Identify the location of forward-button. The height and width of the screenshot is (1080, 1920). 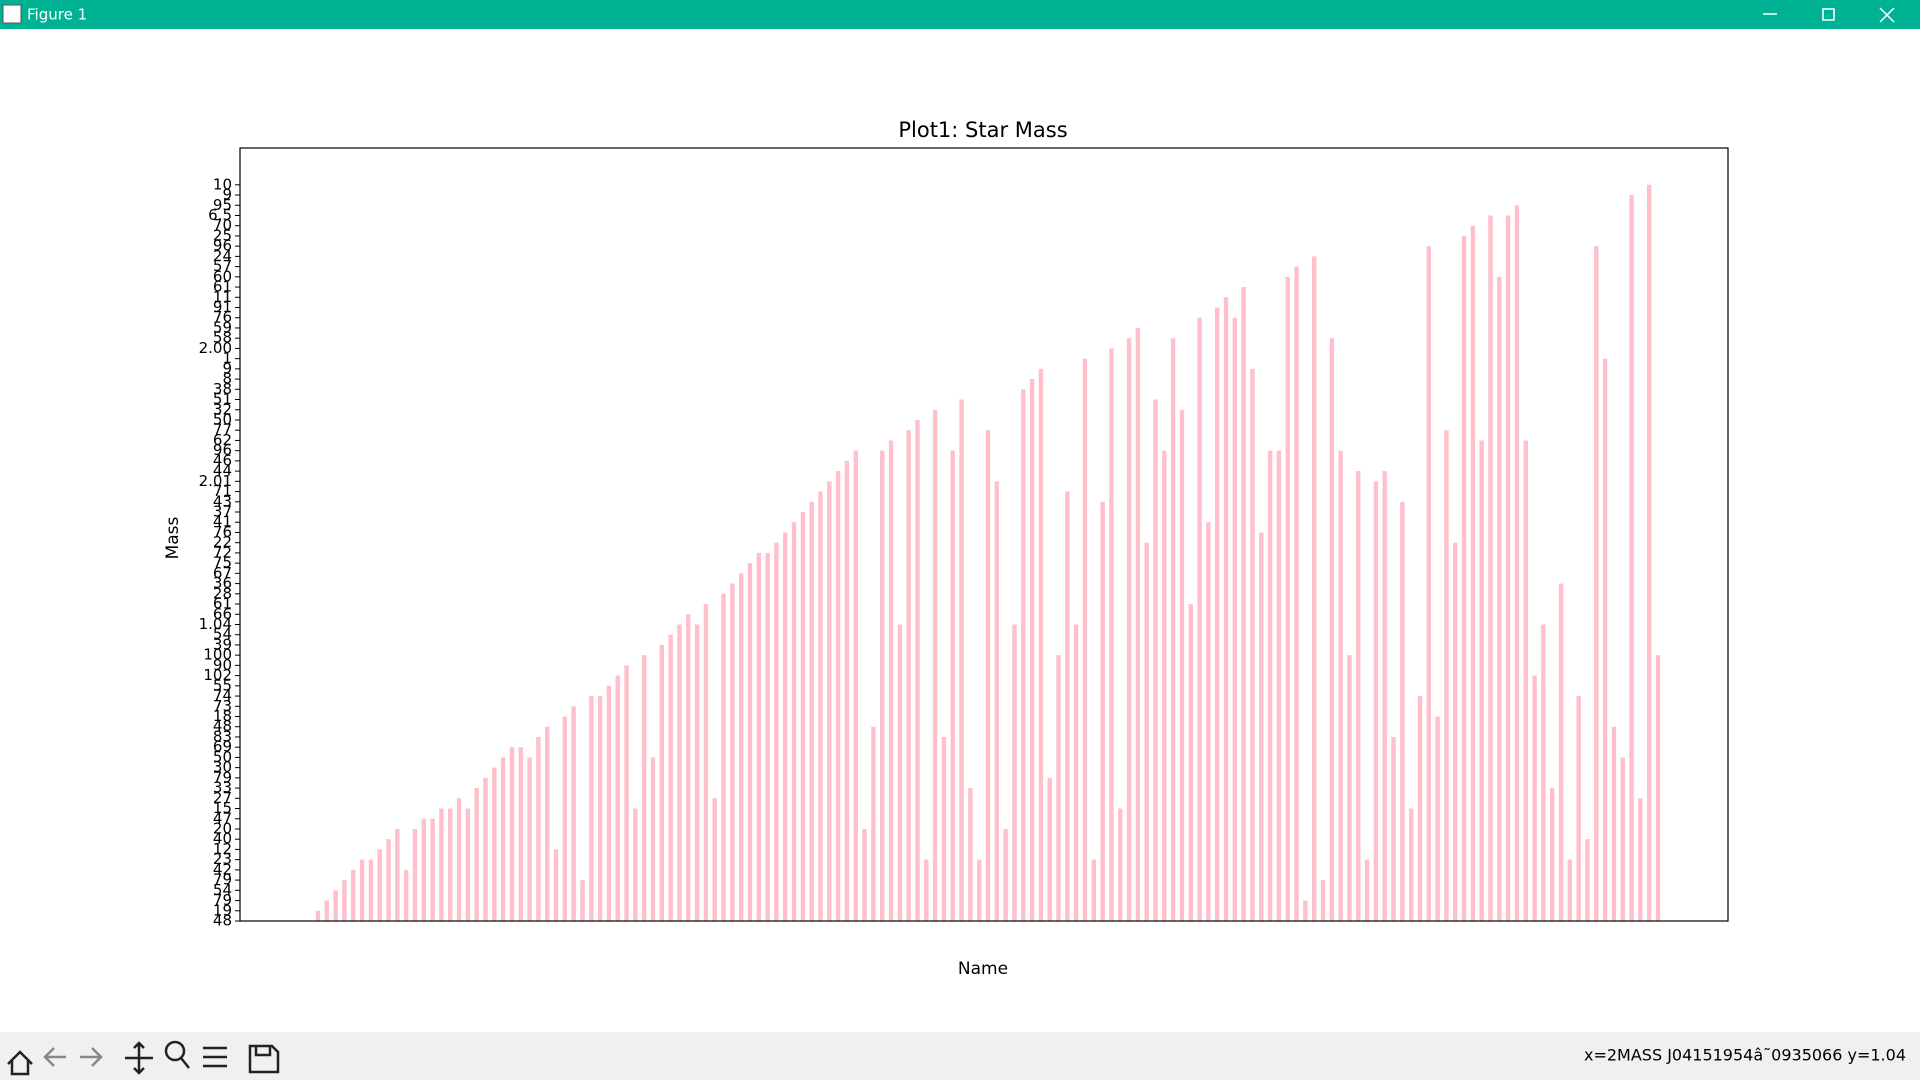
(91, 1057).